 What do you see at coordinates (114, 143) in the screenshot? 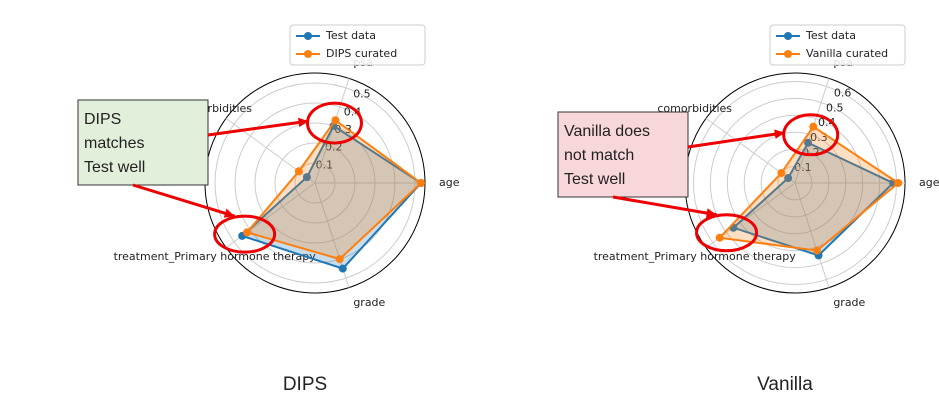
I see `annotation-text: matches` at bounding box center [114, 143].